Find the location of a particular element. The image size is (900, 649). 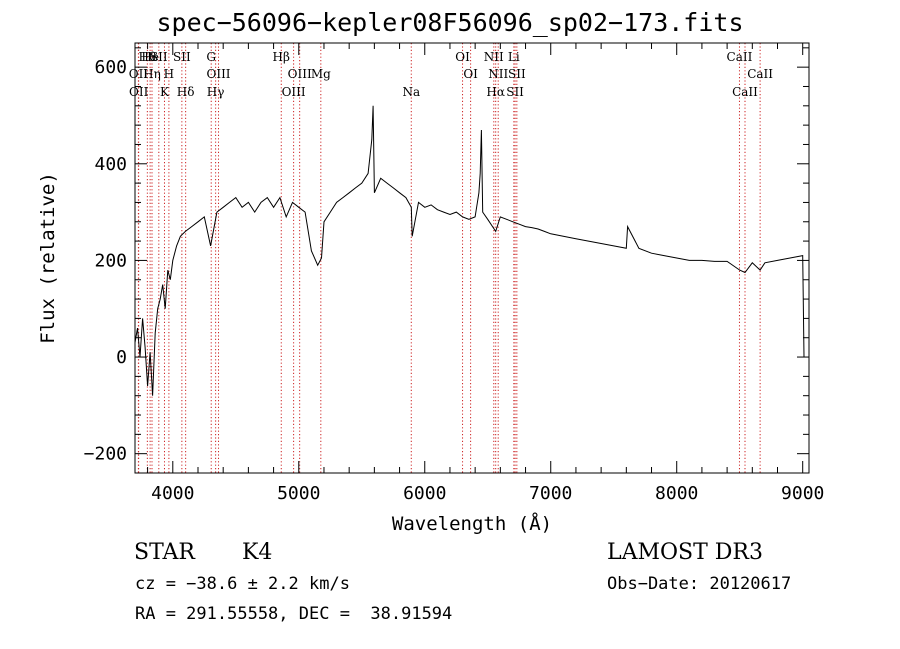

x-tick-label: 4000 is located at coordinates (172, 493).